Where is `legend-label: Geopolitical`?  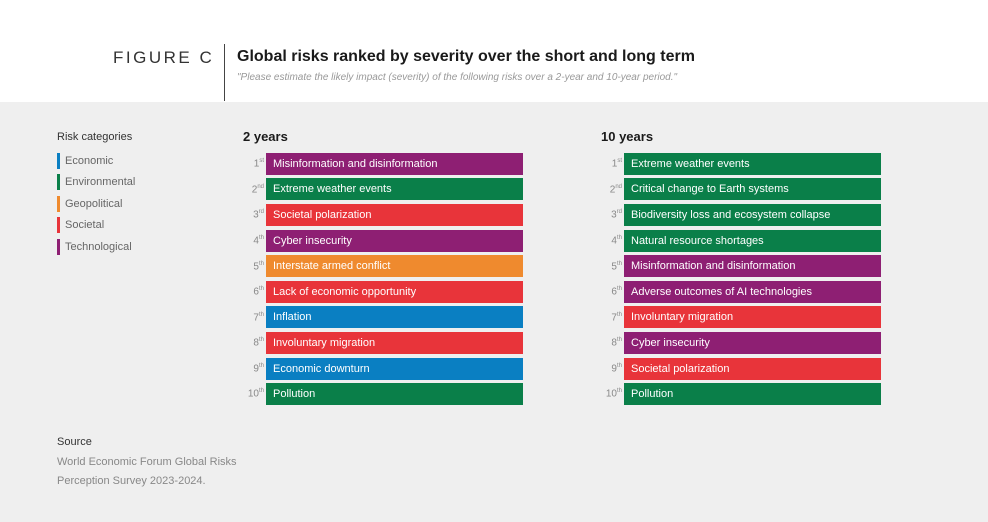
legend-label: Geopolitical is located at coordinates (94, 203).